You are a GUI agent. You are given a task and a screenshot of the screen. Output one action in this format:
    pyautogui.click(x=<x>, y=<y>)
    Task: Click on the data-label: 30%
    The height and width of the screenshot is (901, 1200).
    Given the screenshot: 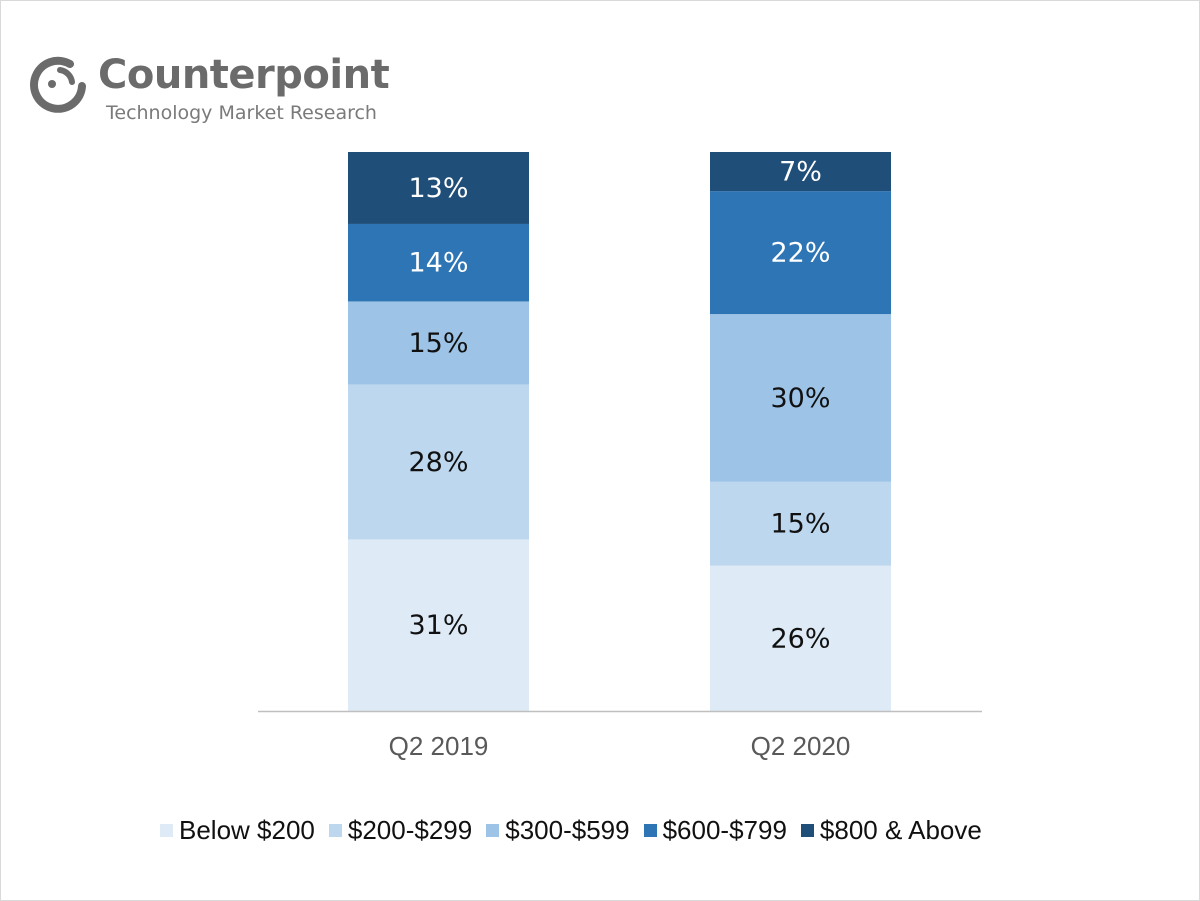 What is the action you would take?
    pyautogui.click(x=800, y=398)
    